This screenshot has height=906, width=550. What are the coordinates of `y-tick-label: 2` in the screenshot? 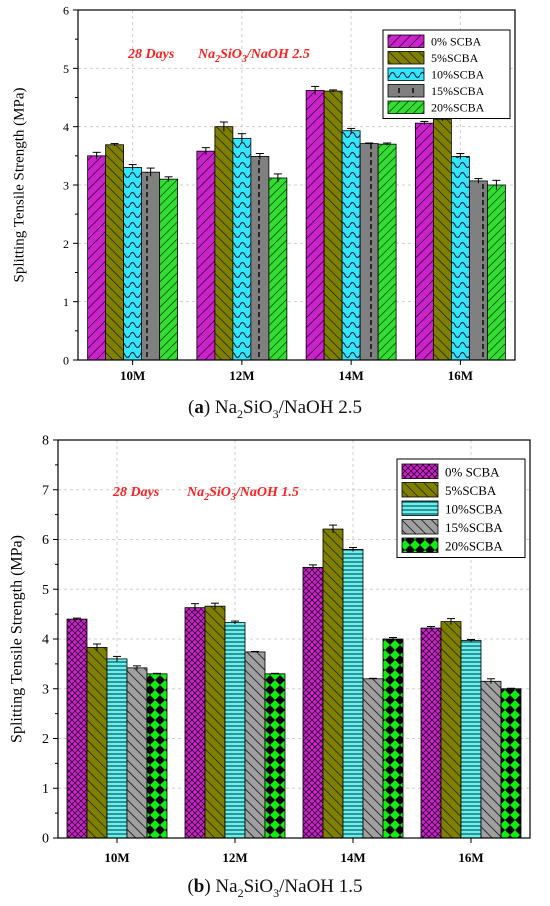 It's located at (66, 244).